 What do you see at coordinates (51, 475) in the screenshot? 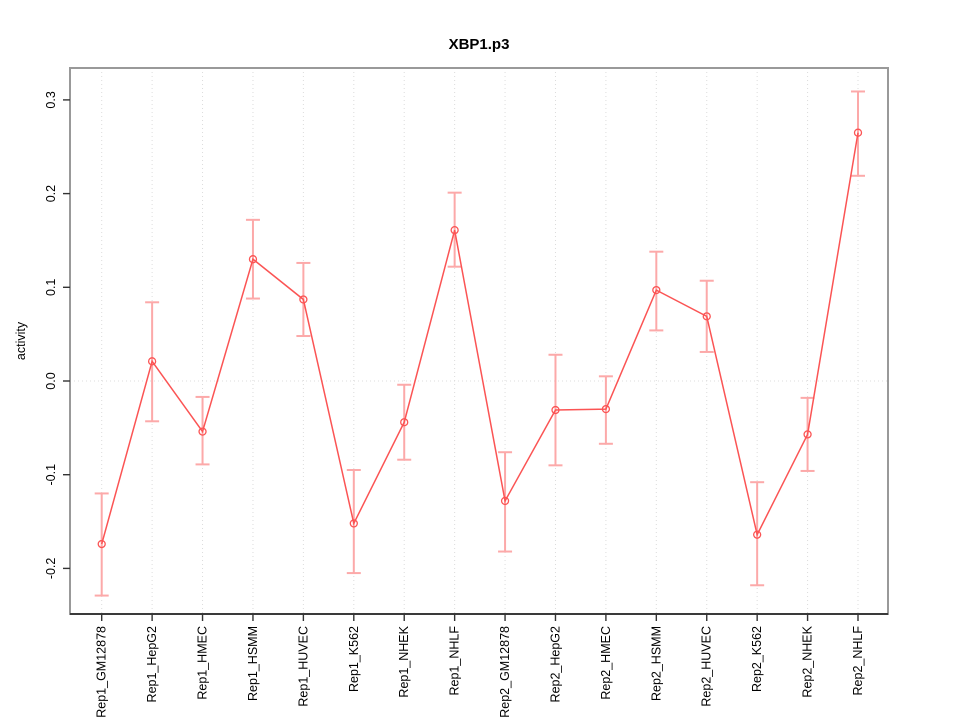
I see `y-tick-label: -0.1` at bounding box center [51, 475].